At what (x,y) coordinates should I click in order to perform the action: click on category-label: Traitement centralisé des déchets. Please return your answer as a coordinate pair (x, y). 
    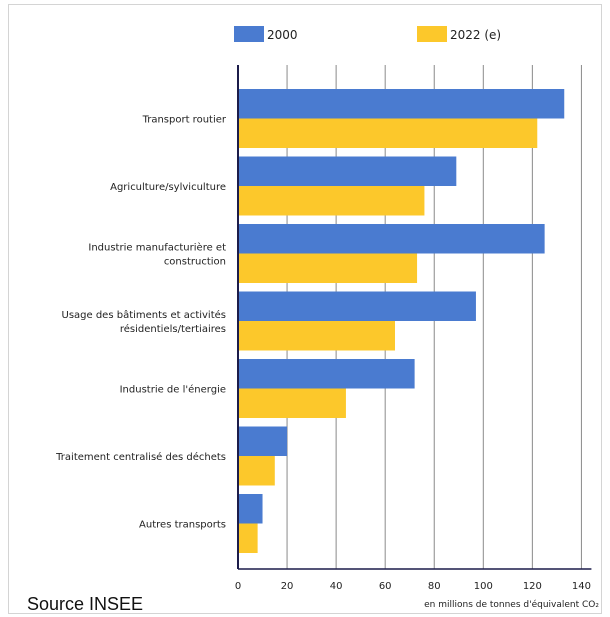
    Looking at the image, I should click on (140, 457).